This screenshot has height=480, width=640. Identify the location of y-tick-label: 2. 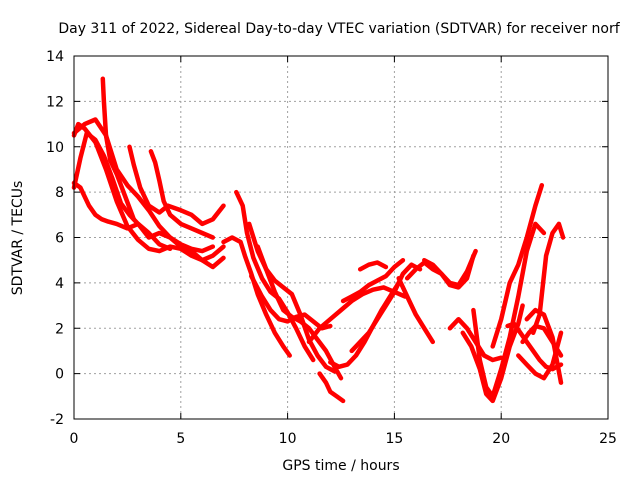
(59, 329).